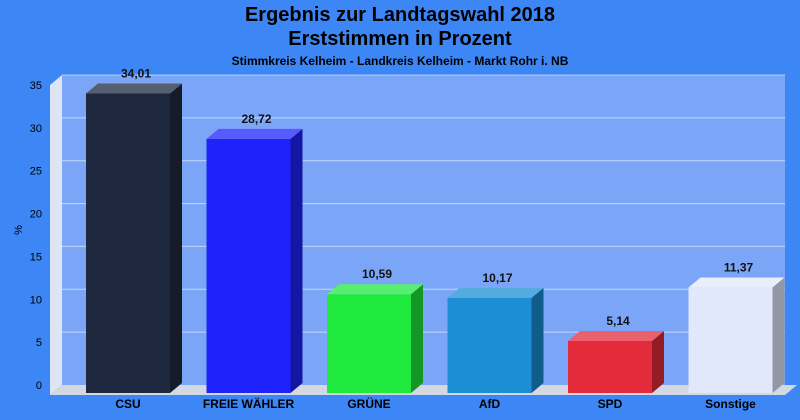 This screenshot has height=420, width=800. What do you see at coordinates (490, 404) in the screenshot?
I see `x-tick-label: AfD` at bounding box center [490, 404].